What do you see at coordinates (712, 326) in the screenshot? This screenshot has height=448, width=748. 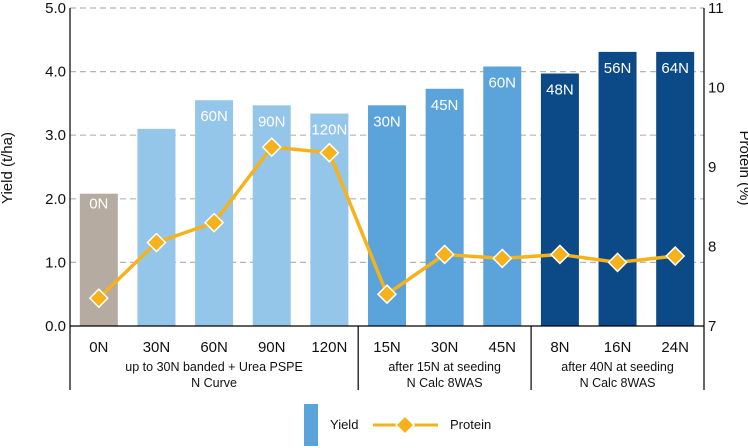 I see `y-right-tick-label: 7` at bounding box center [712, 326].